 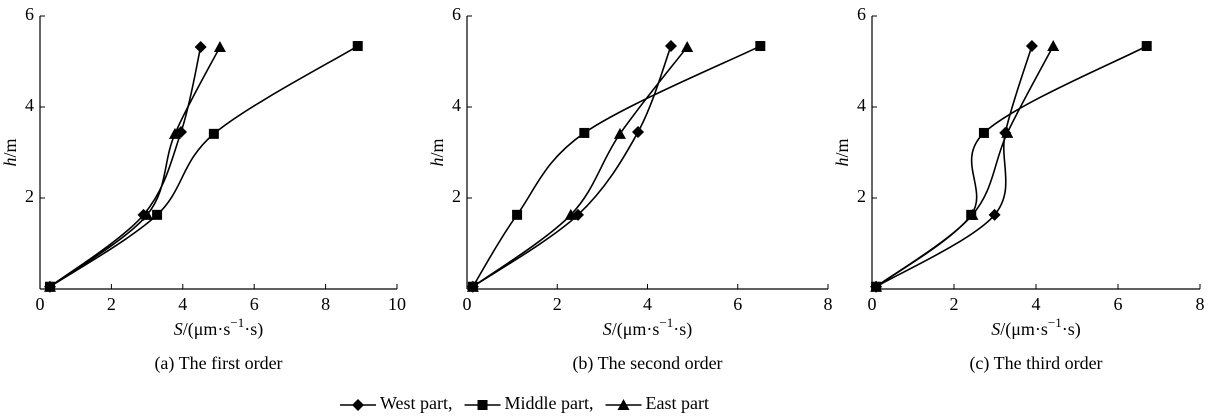 What do you see at coordinates (549, 403) in the screenshot?
I see `legend-label: Middle part,` at bounding box center [549, 403].